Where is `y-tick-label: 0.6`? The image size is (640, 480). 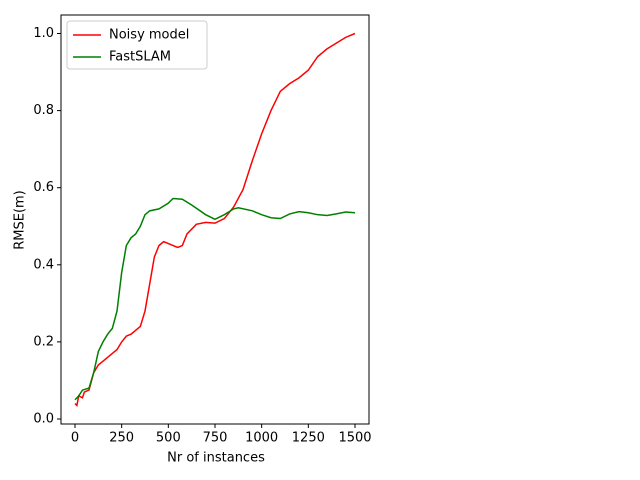 y-tick-label: 0.6 is located at coordinates (43, 187).